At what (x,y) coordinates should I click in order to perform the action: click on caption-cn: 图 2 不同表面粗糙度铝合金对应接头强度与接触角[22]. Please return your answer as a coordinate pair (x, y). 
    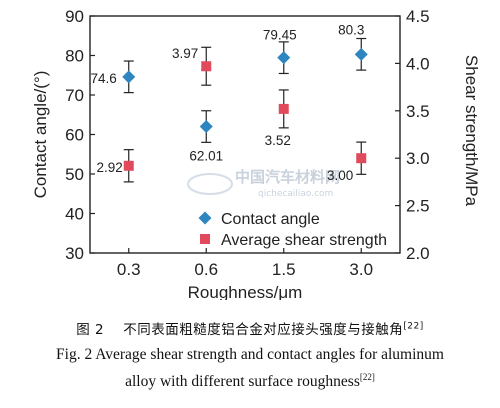
    Looking at the image, I should click on (250, 328).